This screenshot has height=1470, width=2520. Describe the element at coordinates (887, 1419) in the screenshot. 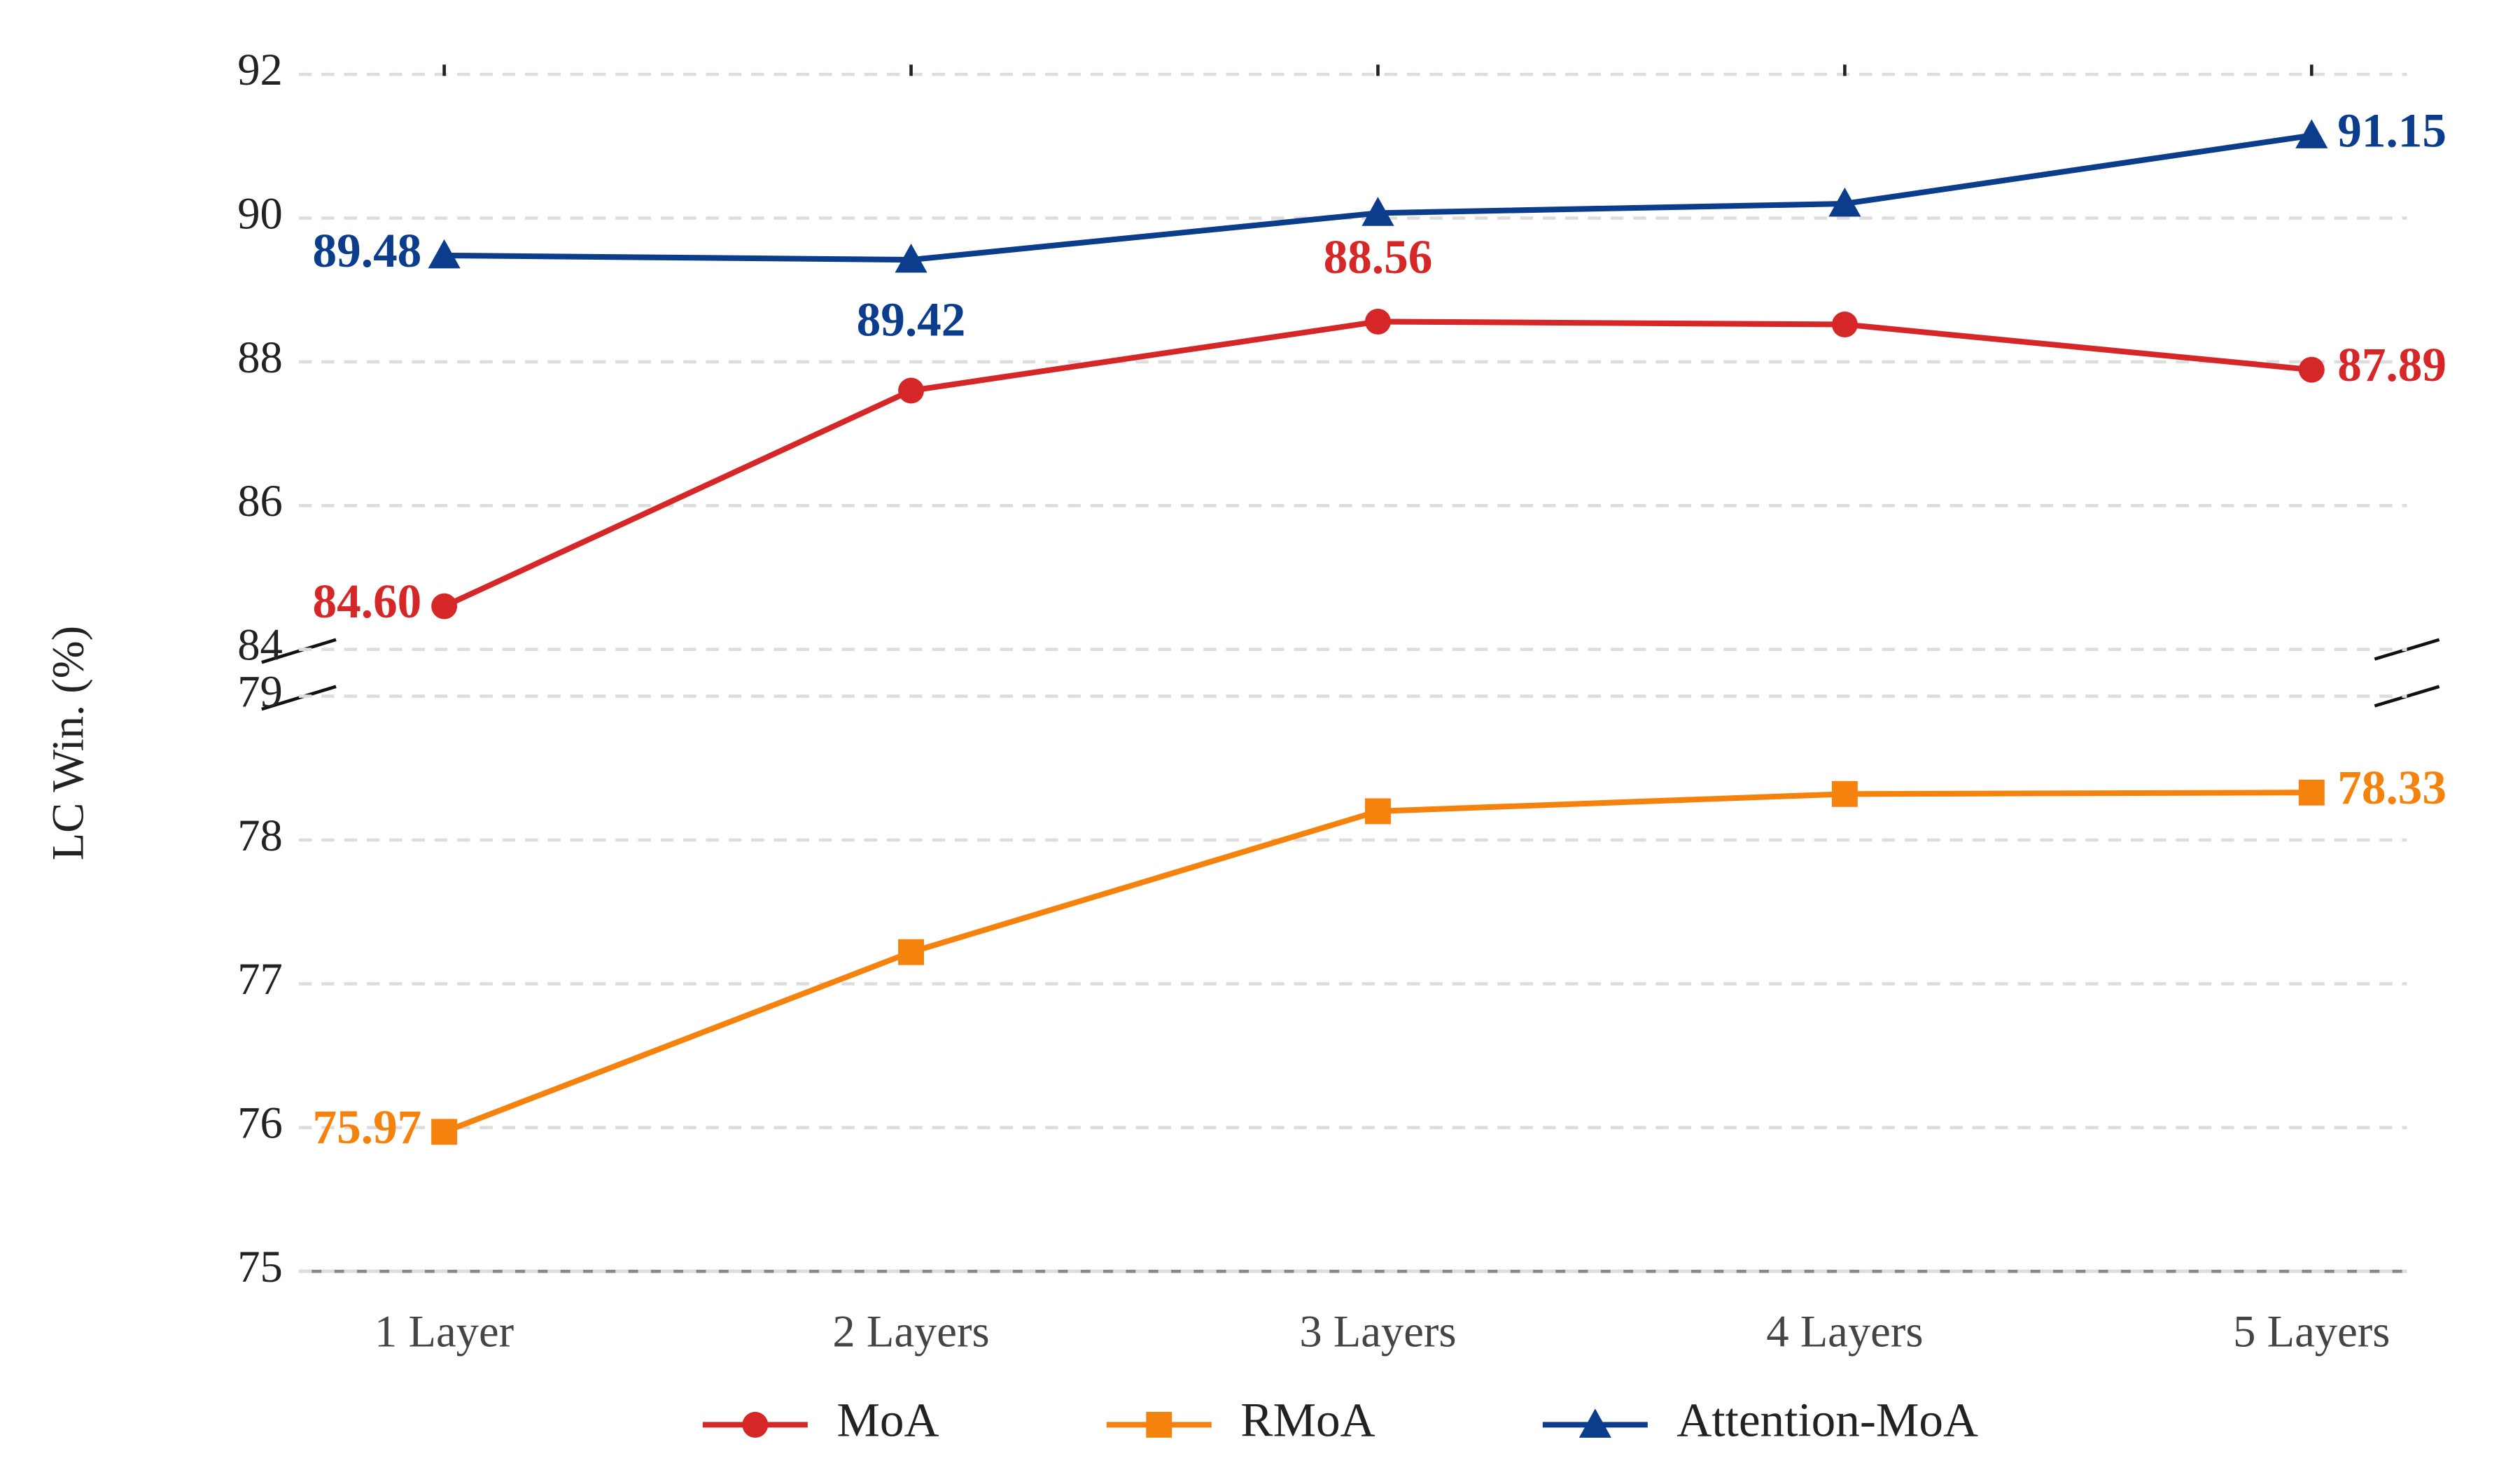

I see `legend-label: MoA` at that location.